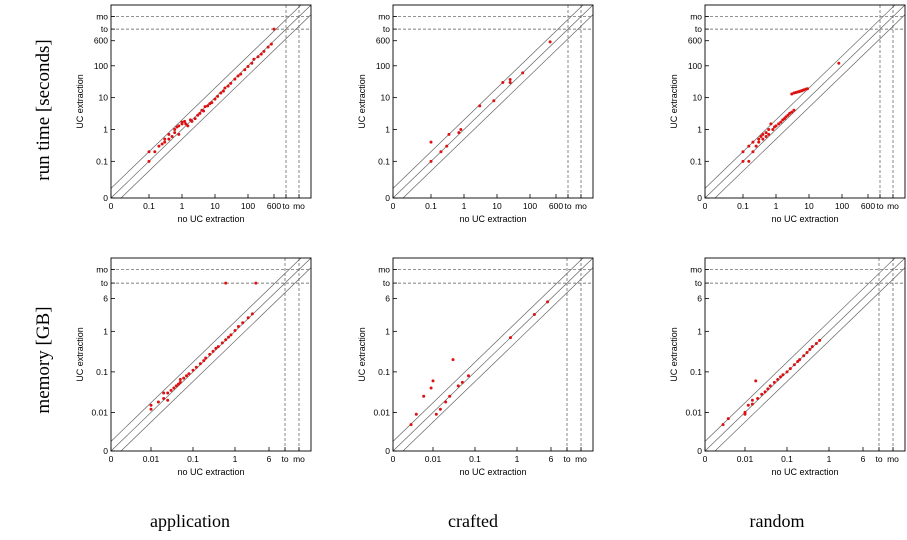 The height and width of the screenshot is (540, 907). I want to click on x-tick-label: 600, so click(556, 206).